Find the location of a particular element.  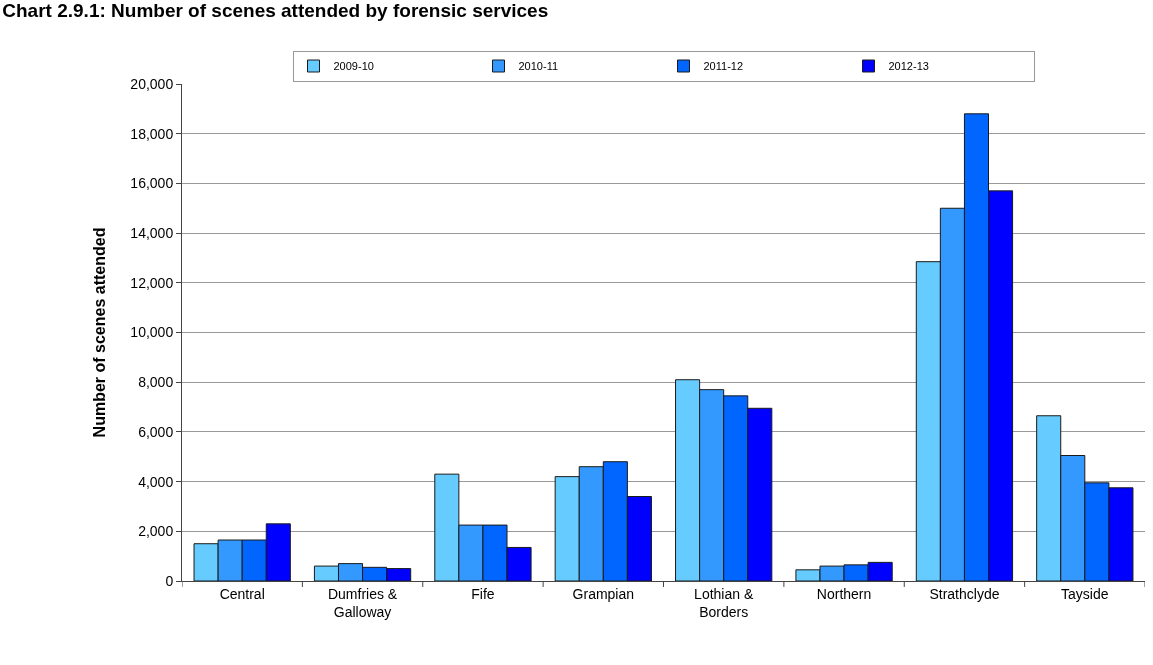

y-tick-label: 4,000 is located at coordinates (156, 481).